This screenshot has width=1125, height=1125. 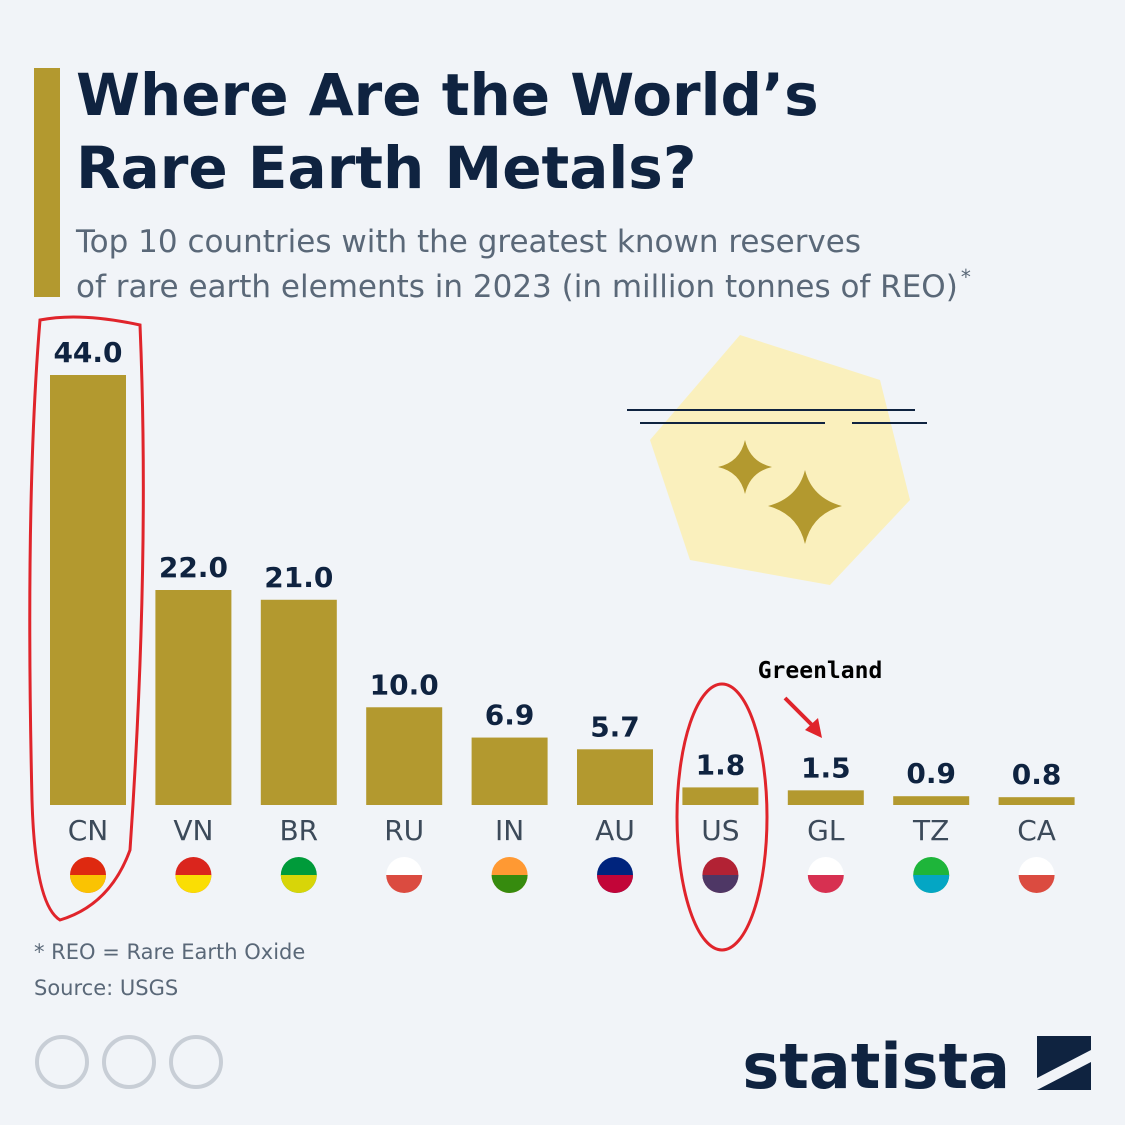 What do you see at coordinates (87, 352) in the screenshot?
I see `value-label: 44.0` at bounding box center [87, 352].